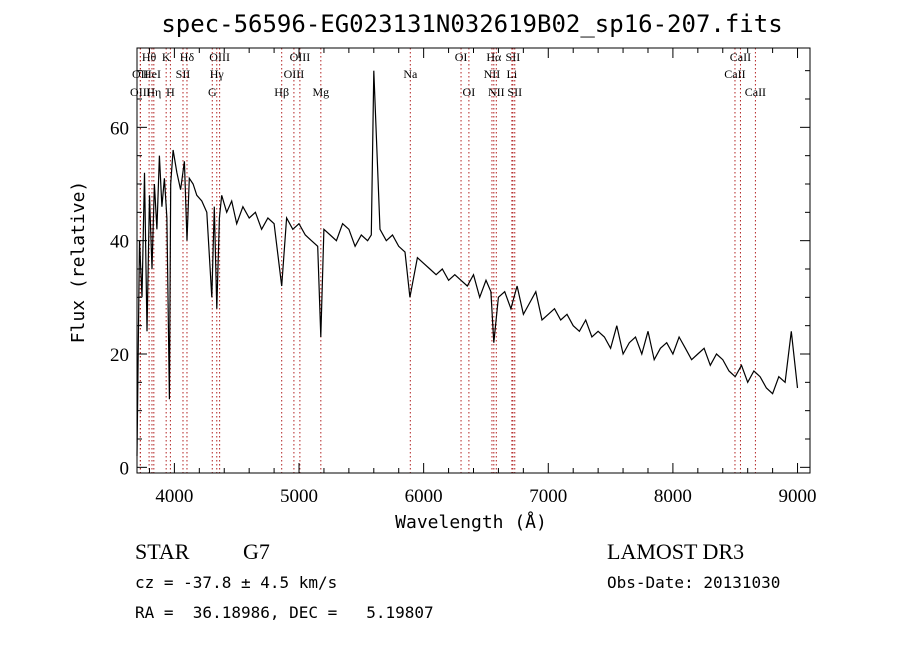 This screenshot has width=900, height=649. Describe the element at coordinates (294, 74) in the screenshot. I see `line-label-13: OIII` at that location.